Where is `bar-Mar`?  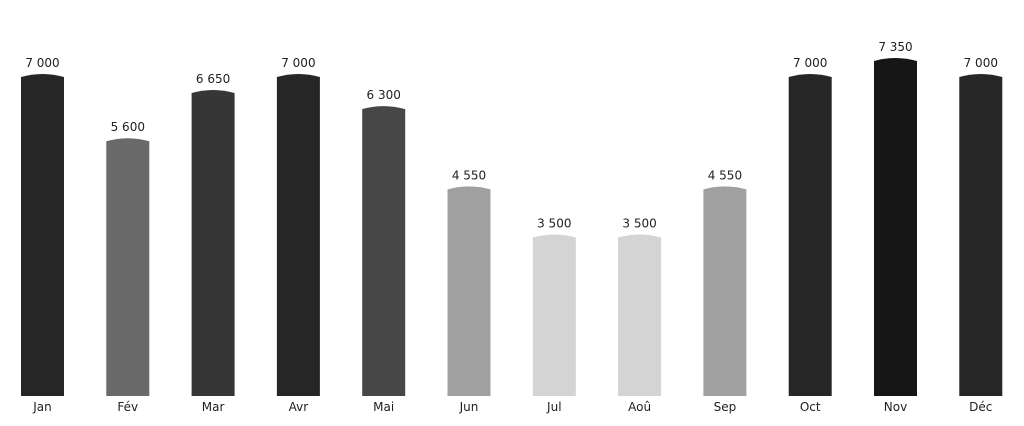 bar-Mar is located at coordinates (213, 243).